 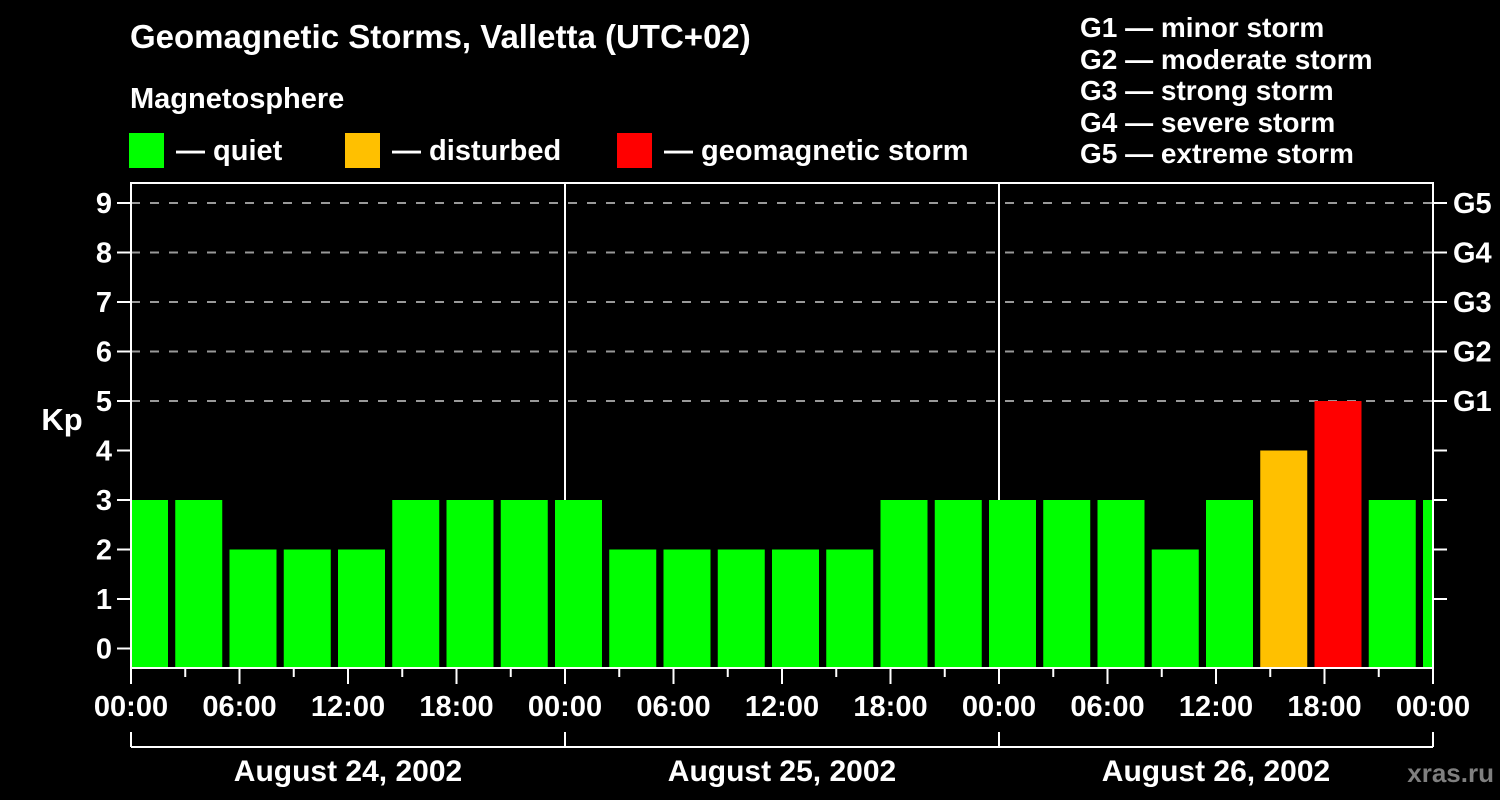 I want to click on g-level-label: G4, so click(x=1472, y=254).